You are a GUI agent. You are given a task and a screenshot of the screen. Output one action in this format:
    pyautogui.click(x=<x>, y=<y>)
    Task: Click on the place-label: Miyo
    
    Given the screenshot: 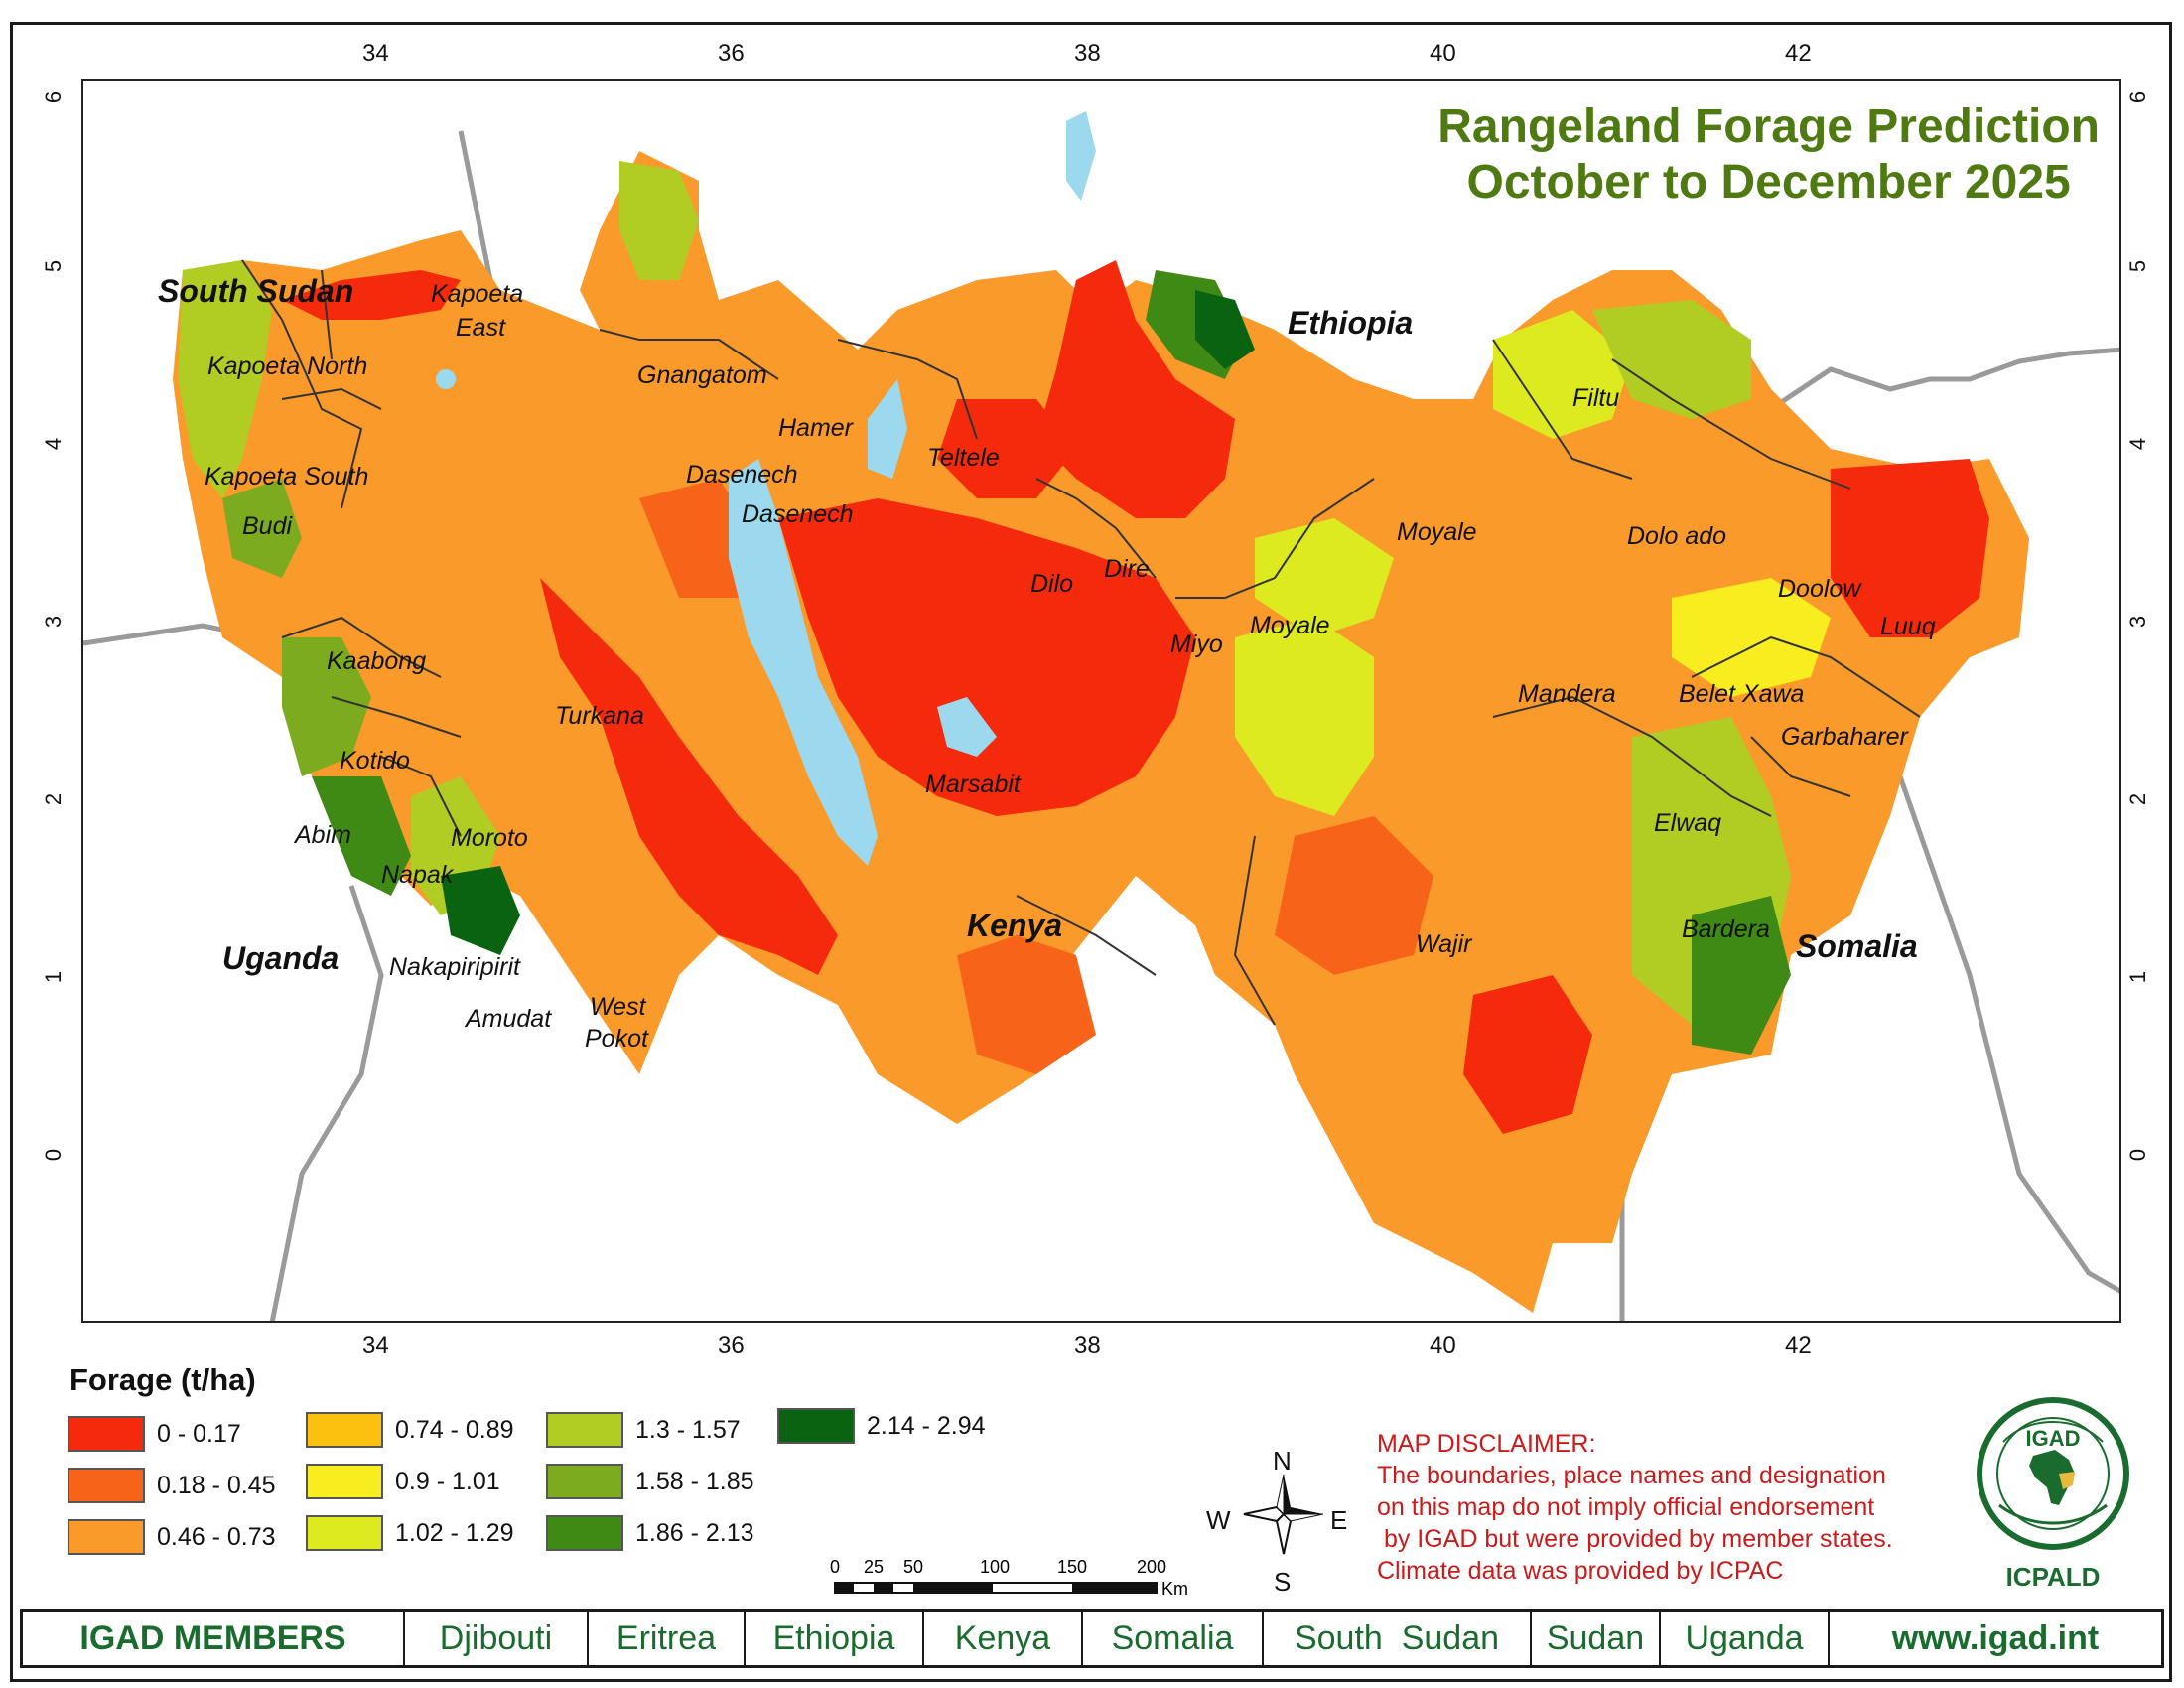 What is the action you would take?
    pyautogui.click(x=1196, y=644)
    